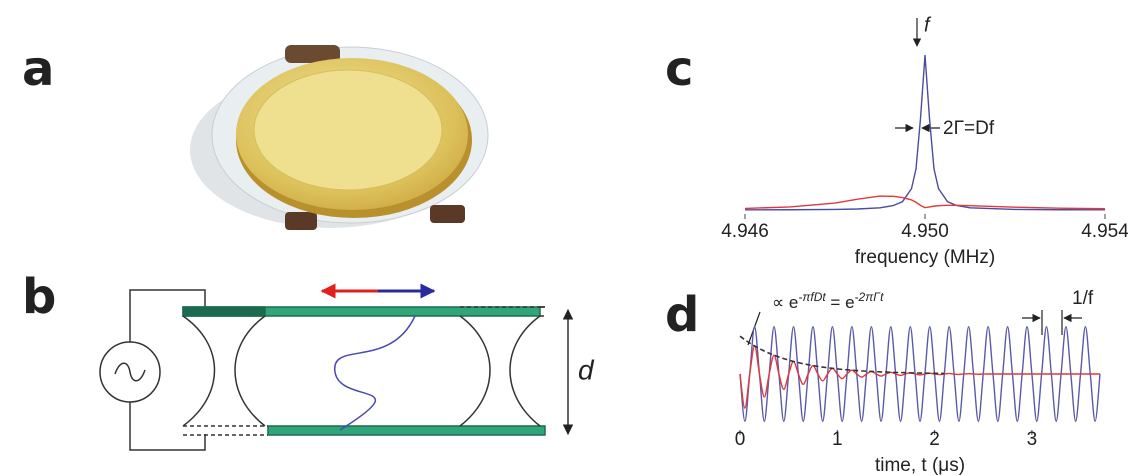  I want to click on x-tick-label: 4.950, so click(925, 231).